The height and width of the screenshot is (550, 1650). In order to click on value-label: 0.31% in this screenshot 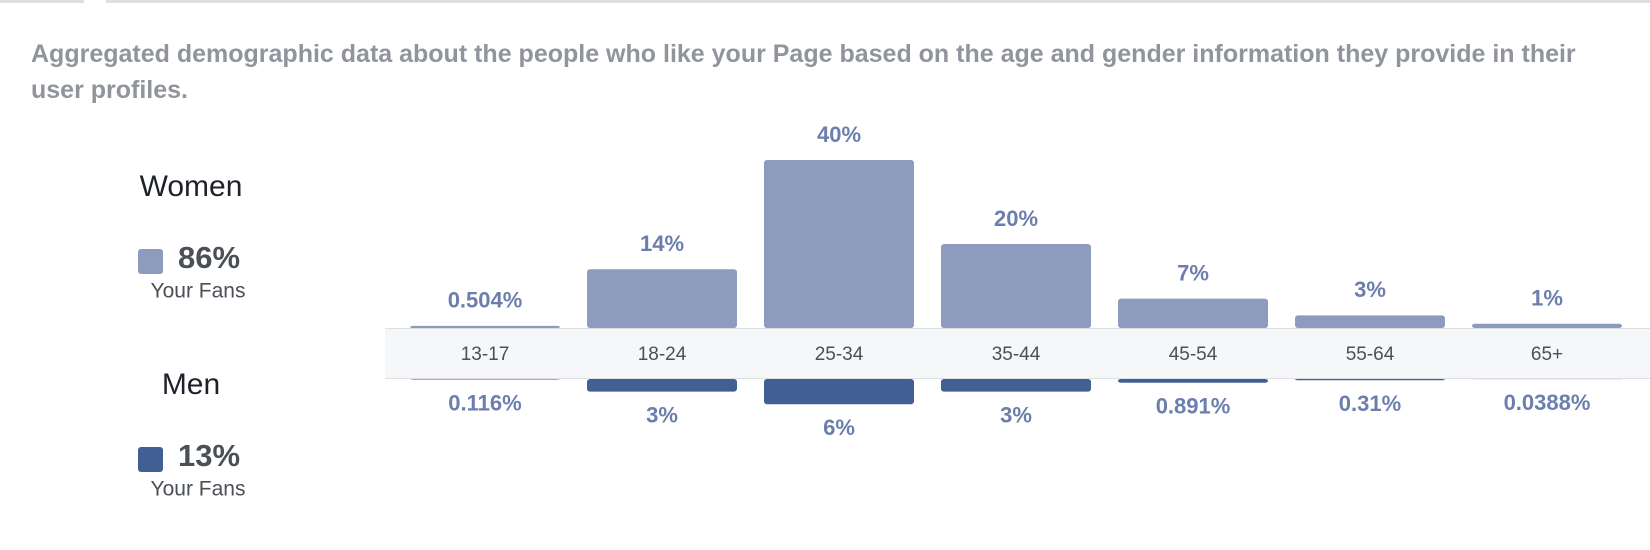, I will do `click(1370, 403)`.